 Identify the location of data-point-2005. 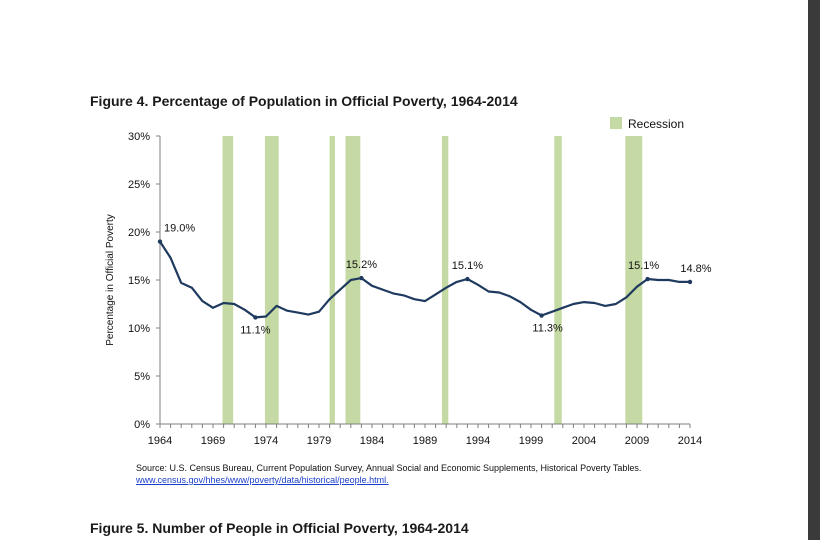
(594, 303).